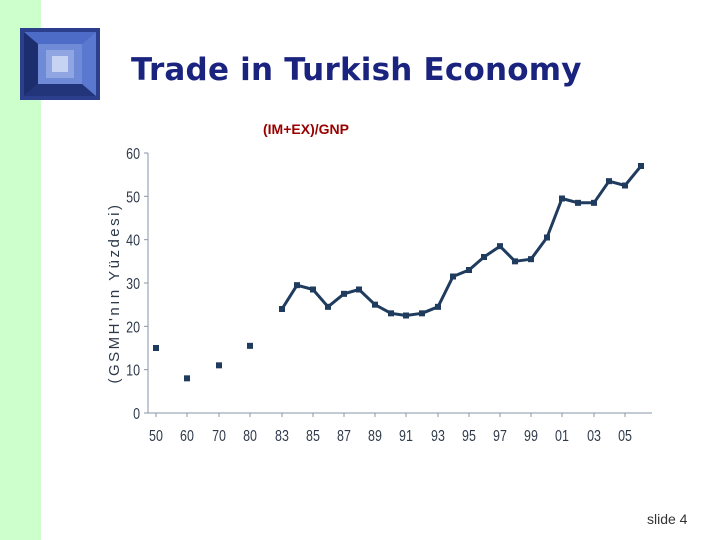 This screenshot has width=720, height=540. Describe the element at coordinates (60, 64) in the screenshot. I see `slide-logo` at that location.